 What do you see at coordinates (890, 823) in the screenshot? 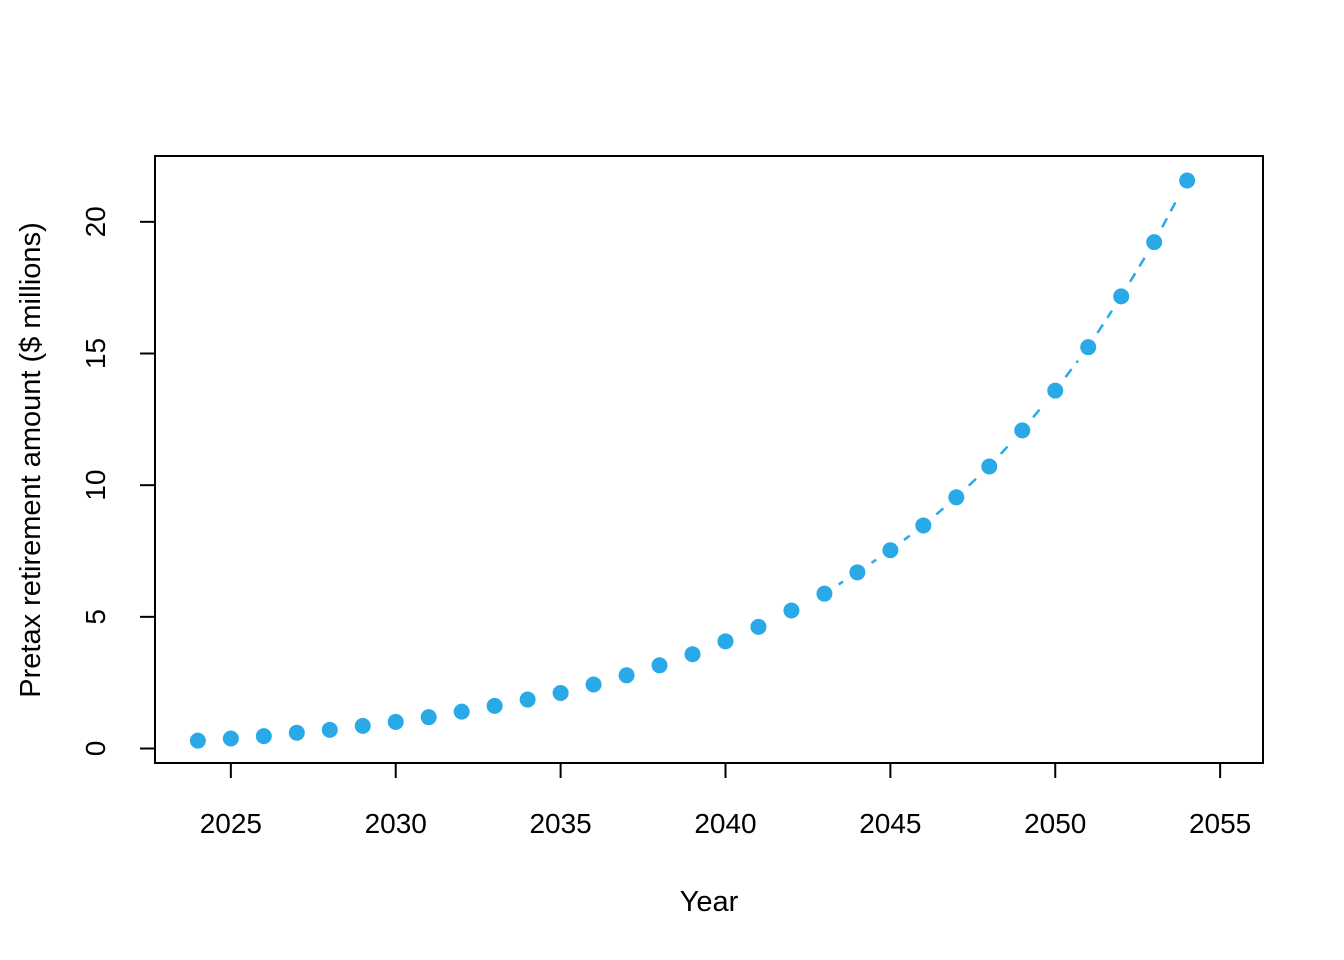
I see `x-tick-label: 2045` at bounding box center [890, 823].